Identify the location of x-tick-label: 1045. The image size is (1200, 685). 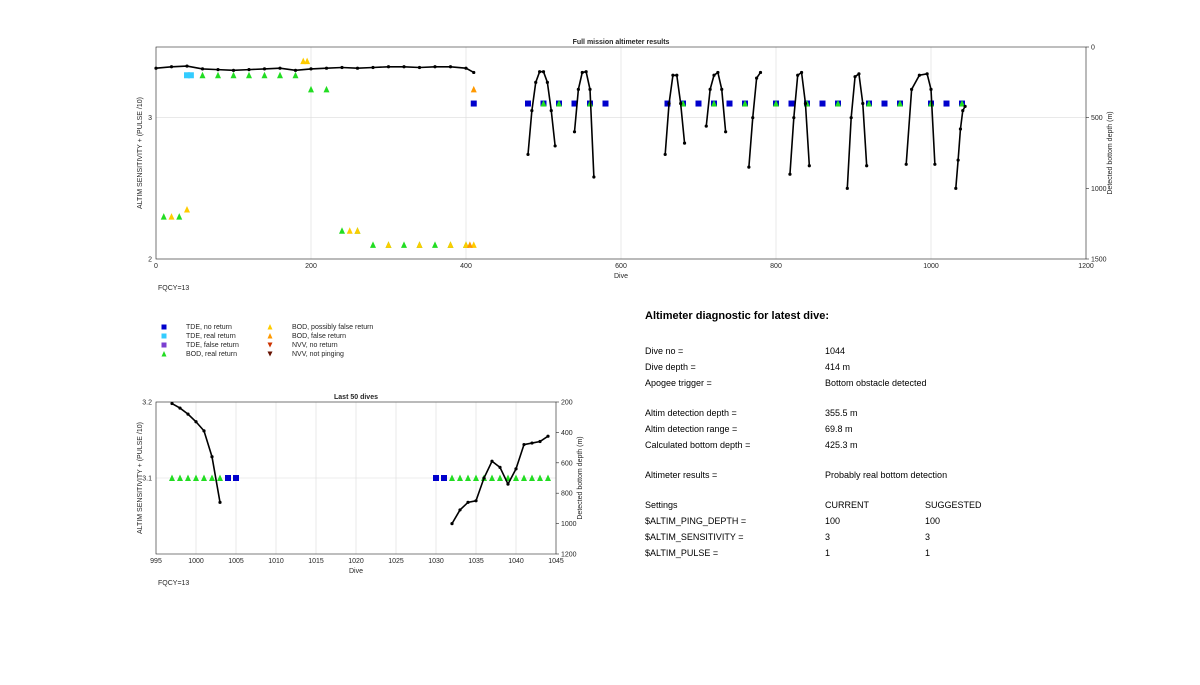
(556, 561).